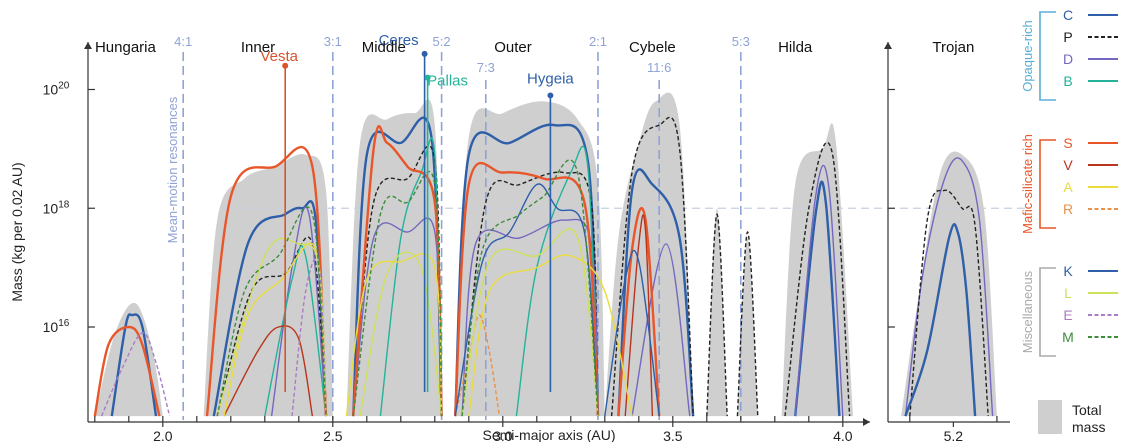 This screenshot has width=1145, height=447. I want to click on legend-key-c: C, so click(1068, 15).